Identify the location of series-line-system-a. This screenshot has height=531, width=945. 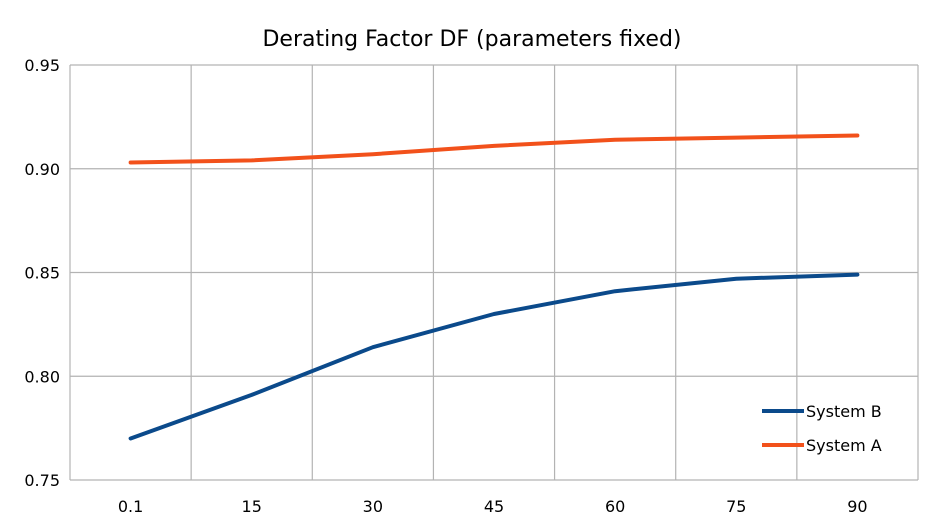
(494, 149).